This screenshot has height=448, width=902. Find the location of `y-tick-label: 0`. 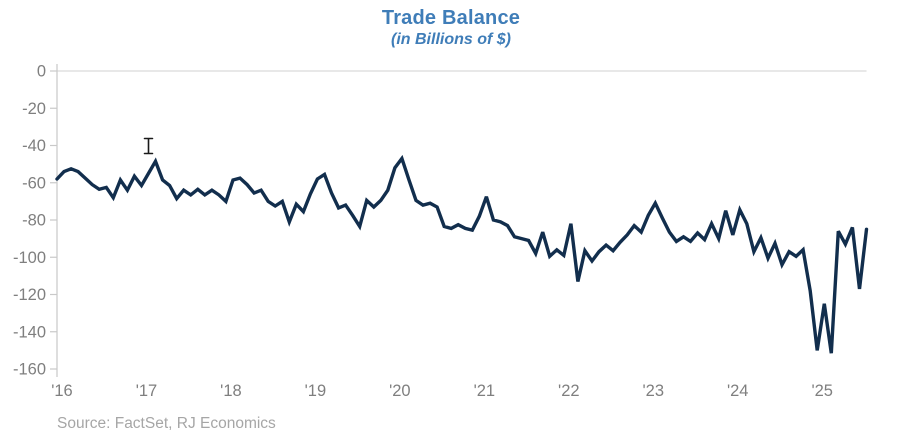

y-tick-label: 0 is located at coordinates (41, 72).